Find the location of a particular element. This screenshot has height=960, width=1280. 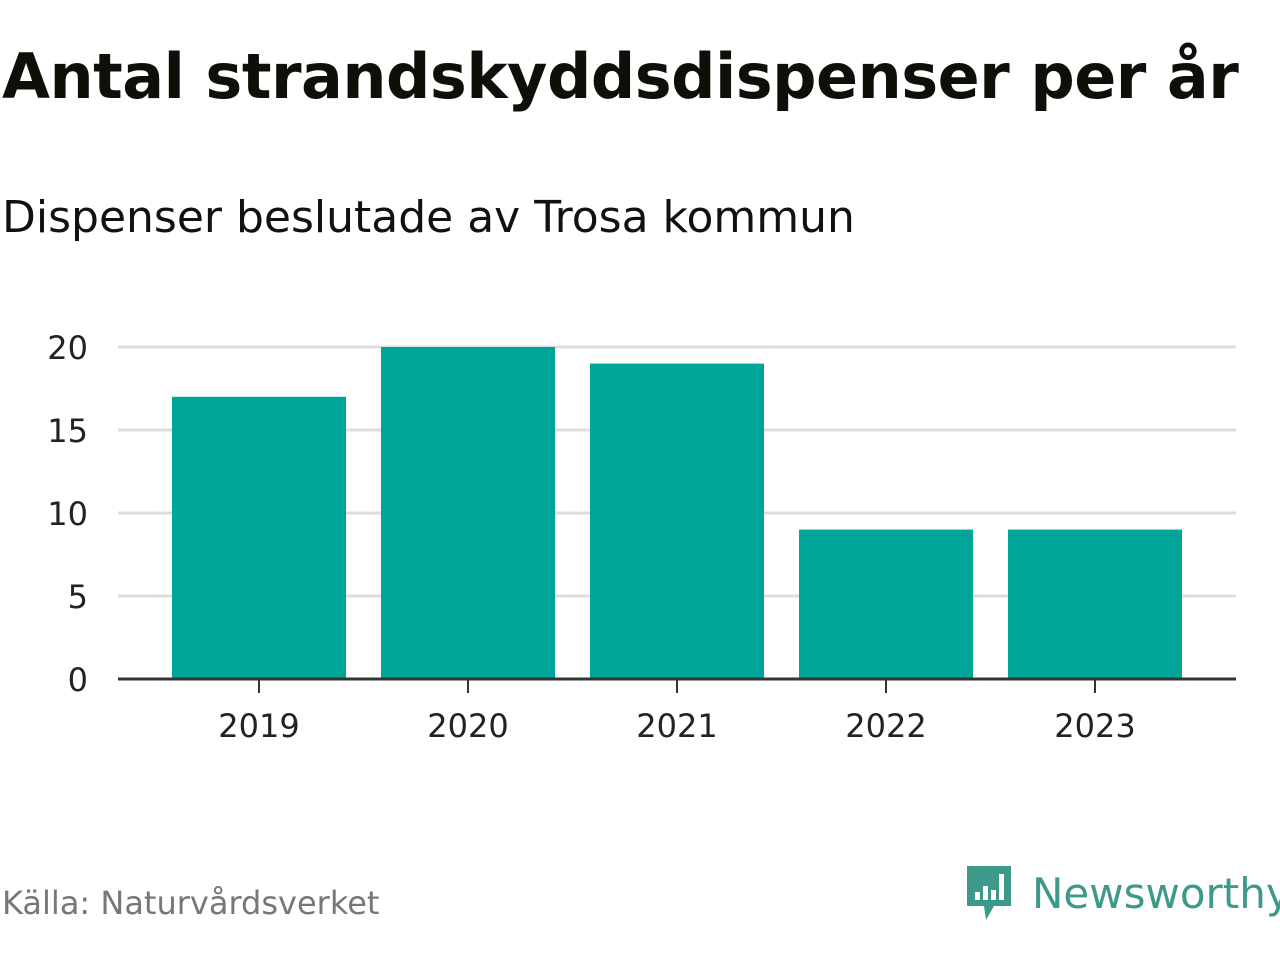

x-tick-label: 2023 is located at coordinates (1094, 726).